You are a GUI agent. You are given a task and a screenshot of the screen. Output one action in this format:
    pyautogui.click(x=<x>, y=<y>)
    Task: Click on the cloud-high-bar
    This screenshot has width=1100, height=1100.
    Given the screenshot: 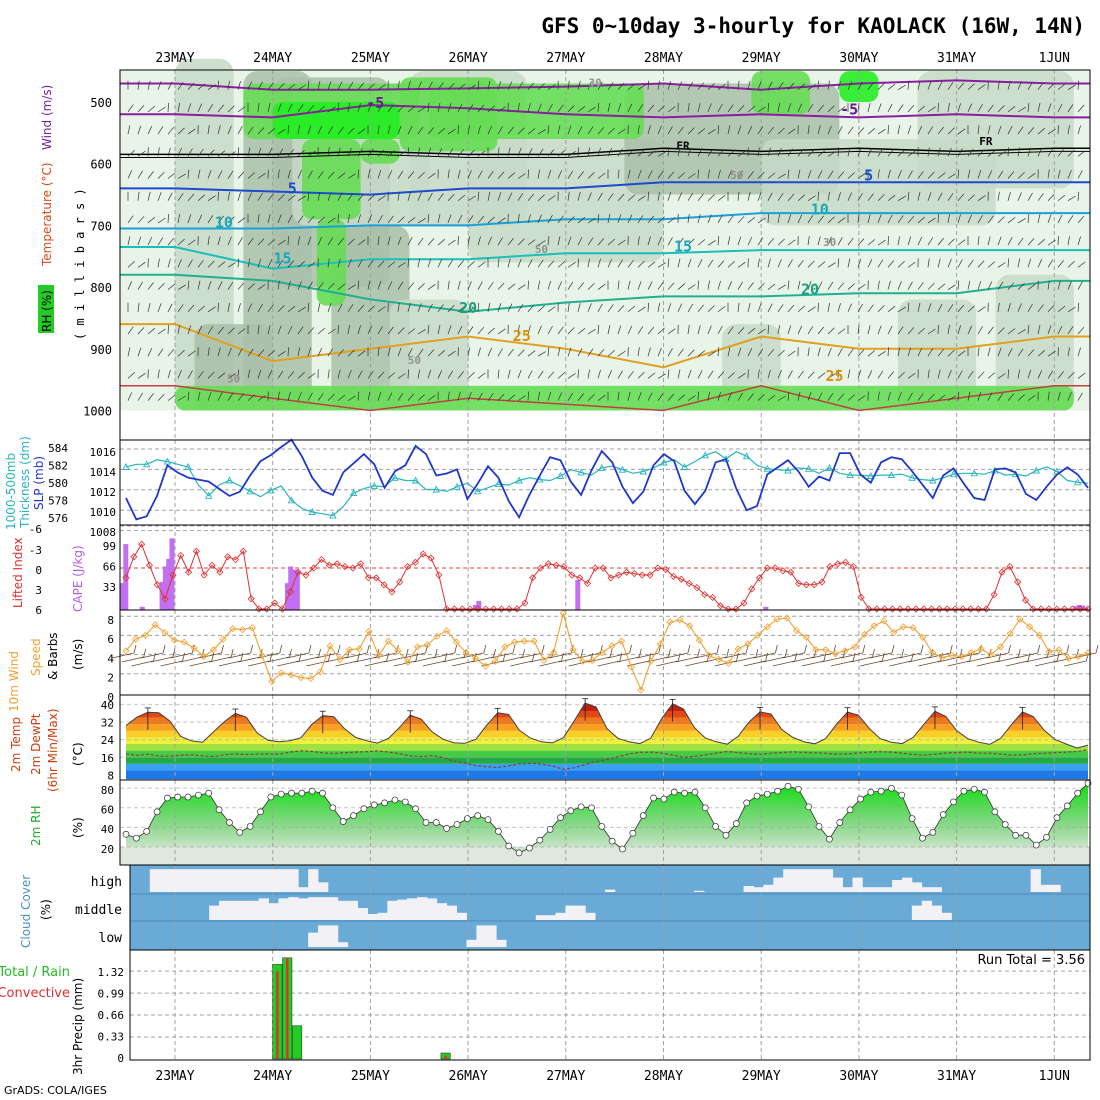 What is the action you would take?
    pyautogui.click(x=818, y=880)
    